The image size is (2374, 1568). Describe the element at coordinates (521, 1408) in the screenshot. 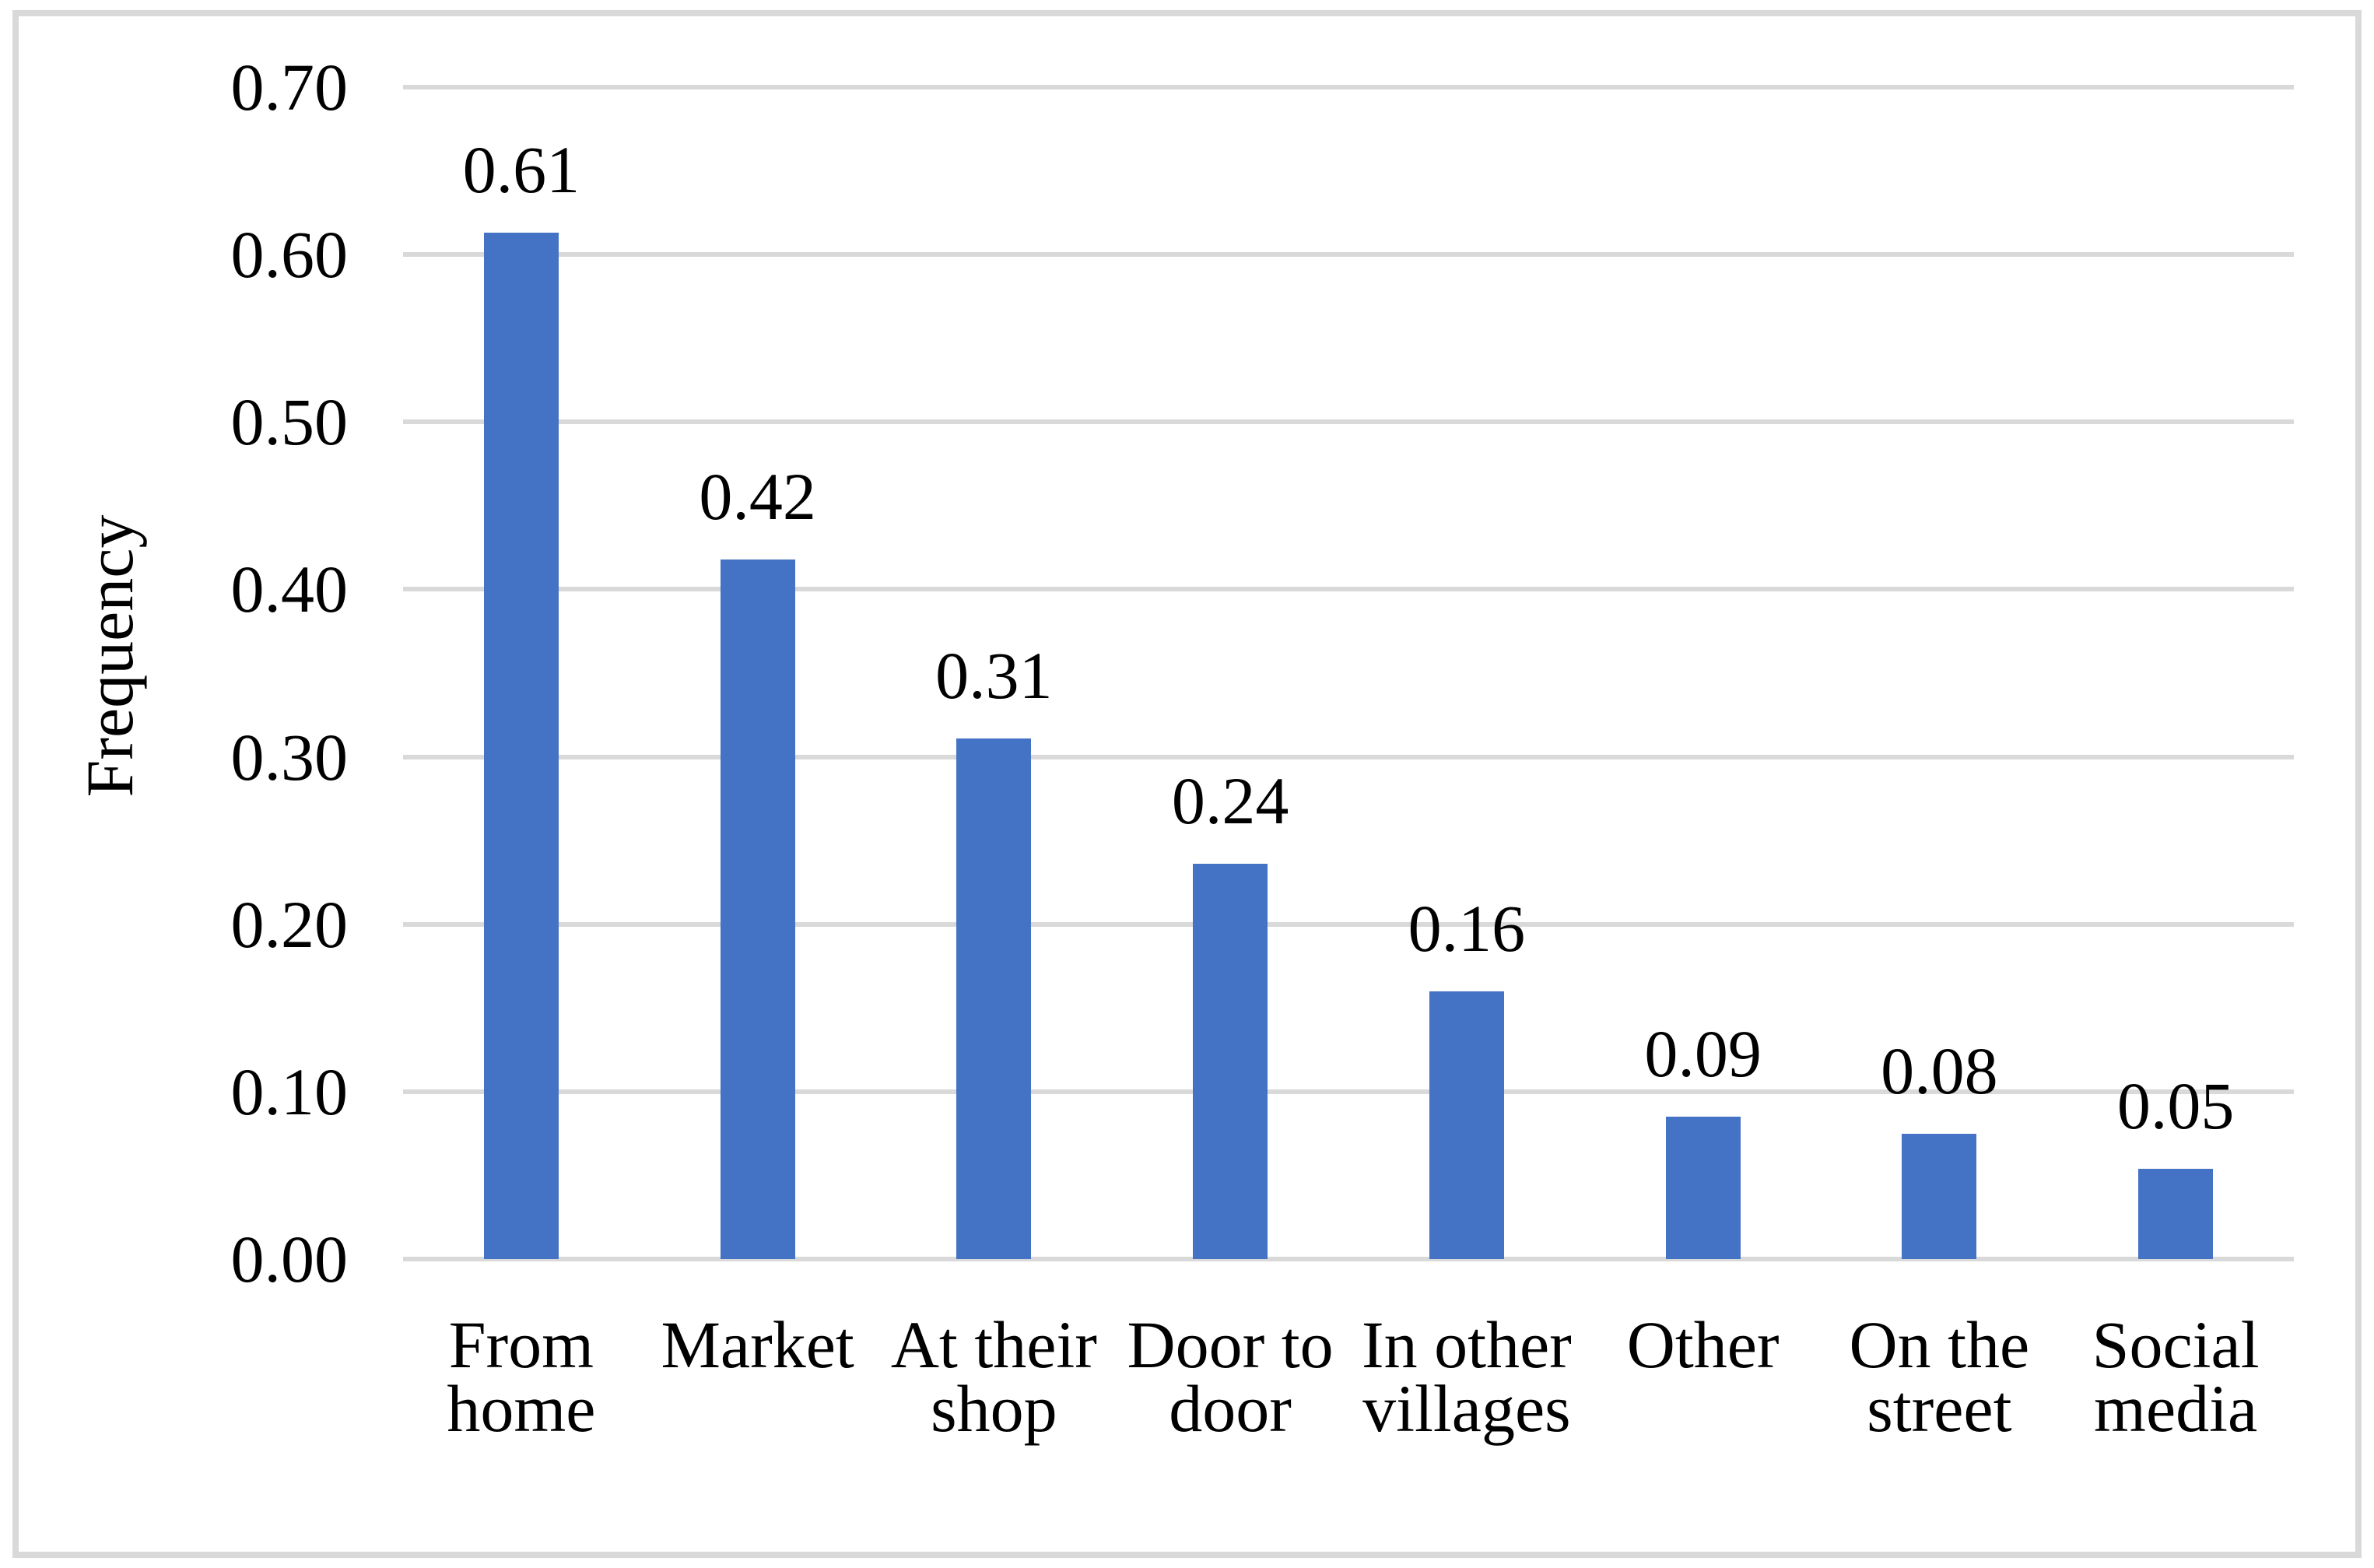

I see `x-category-label-line: home` at that location.